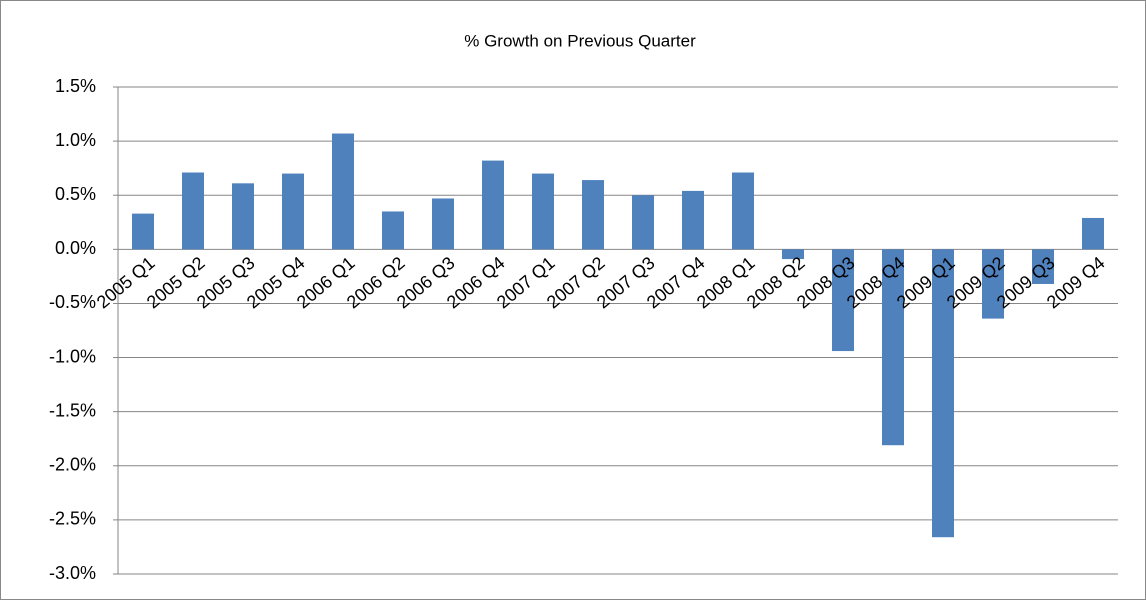  What do you see at coordinates (72, 519) in the screenshot?
I see `y-tick-label: -2.5%` at bounding box center [72, 519].